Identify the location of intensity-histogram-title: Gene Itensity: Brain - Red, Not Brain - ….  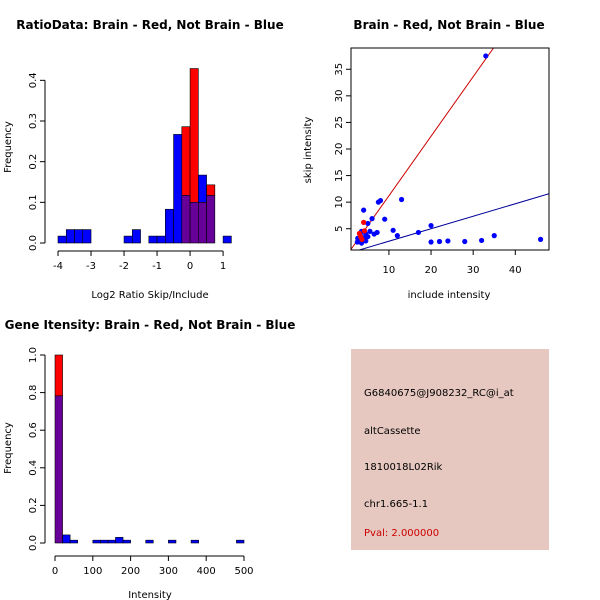
(150, 325).